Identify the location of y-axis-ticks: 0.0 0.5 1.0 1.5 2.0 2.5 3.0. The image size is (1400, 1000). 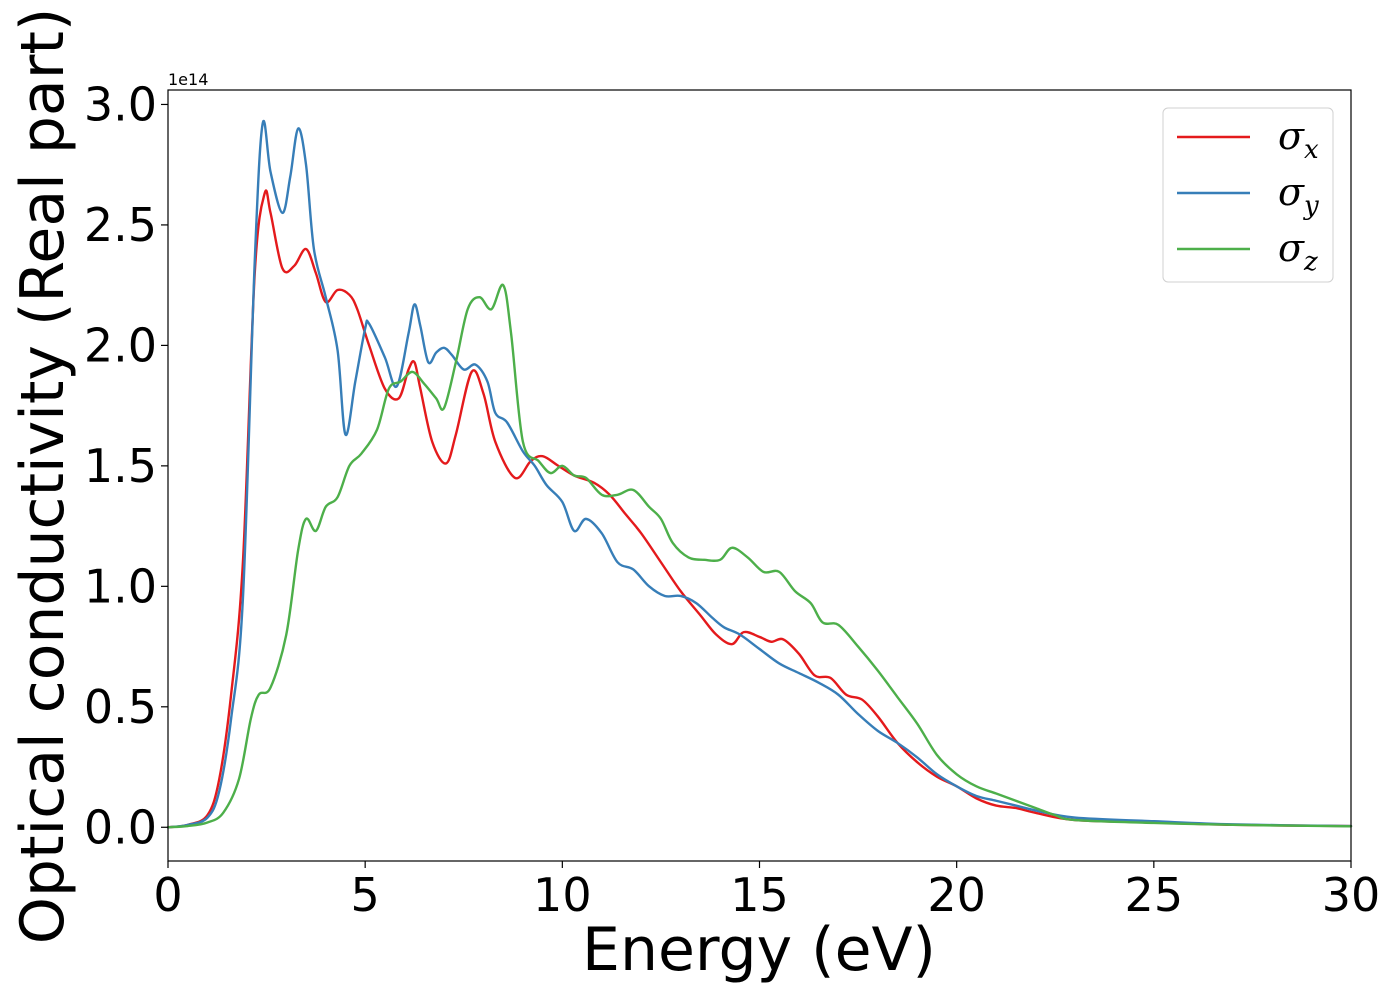
(126, 465).